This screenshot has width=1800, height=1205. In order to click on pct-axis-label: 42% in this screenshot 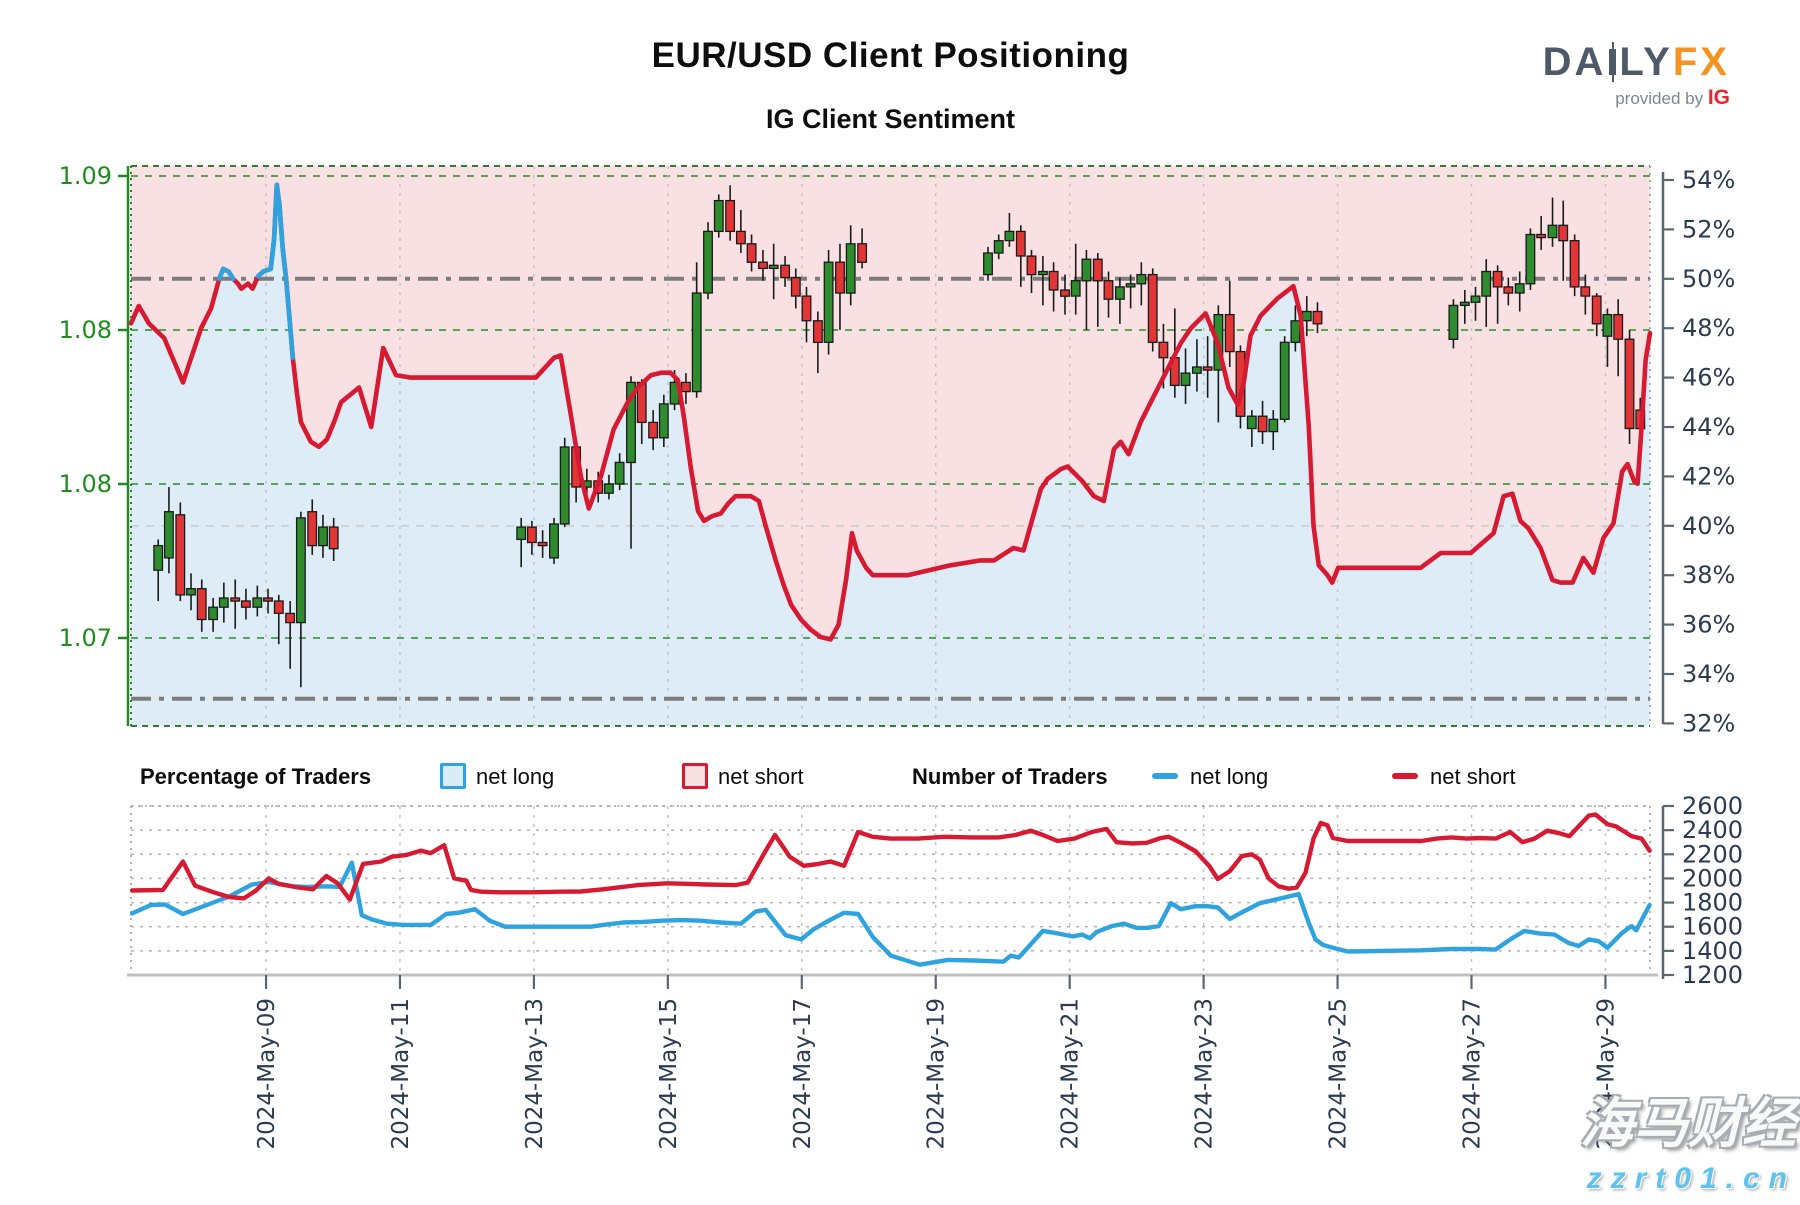, I will do `click(1708, 476)`.